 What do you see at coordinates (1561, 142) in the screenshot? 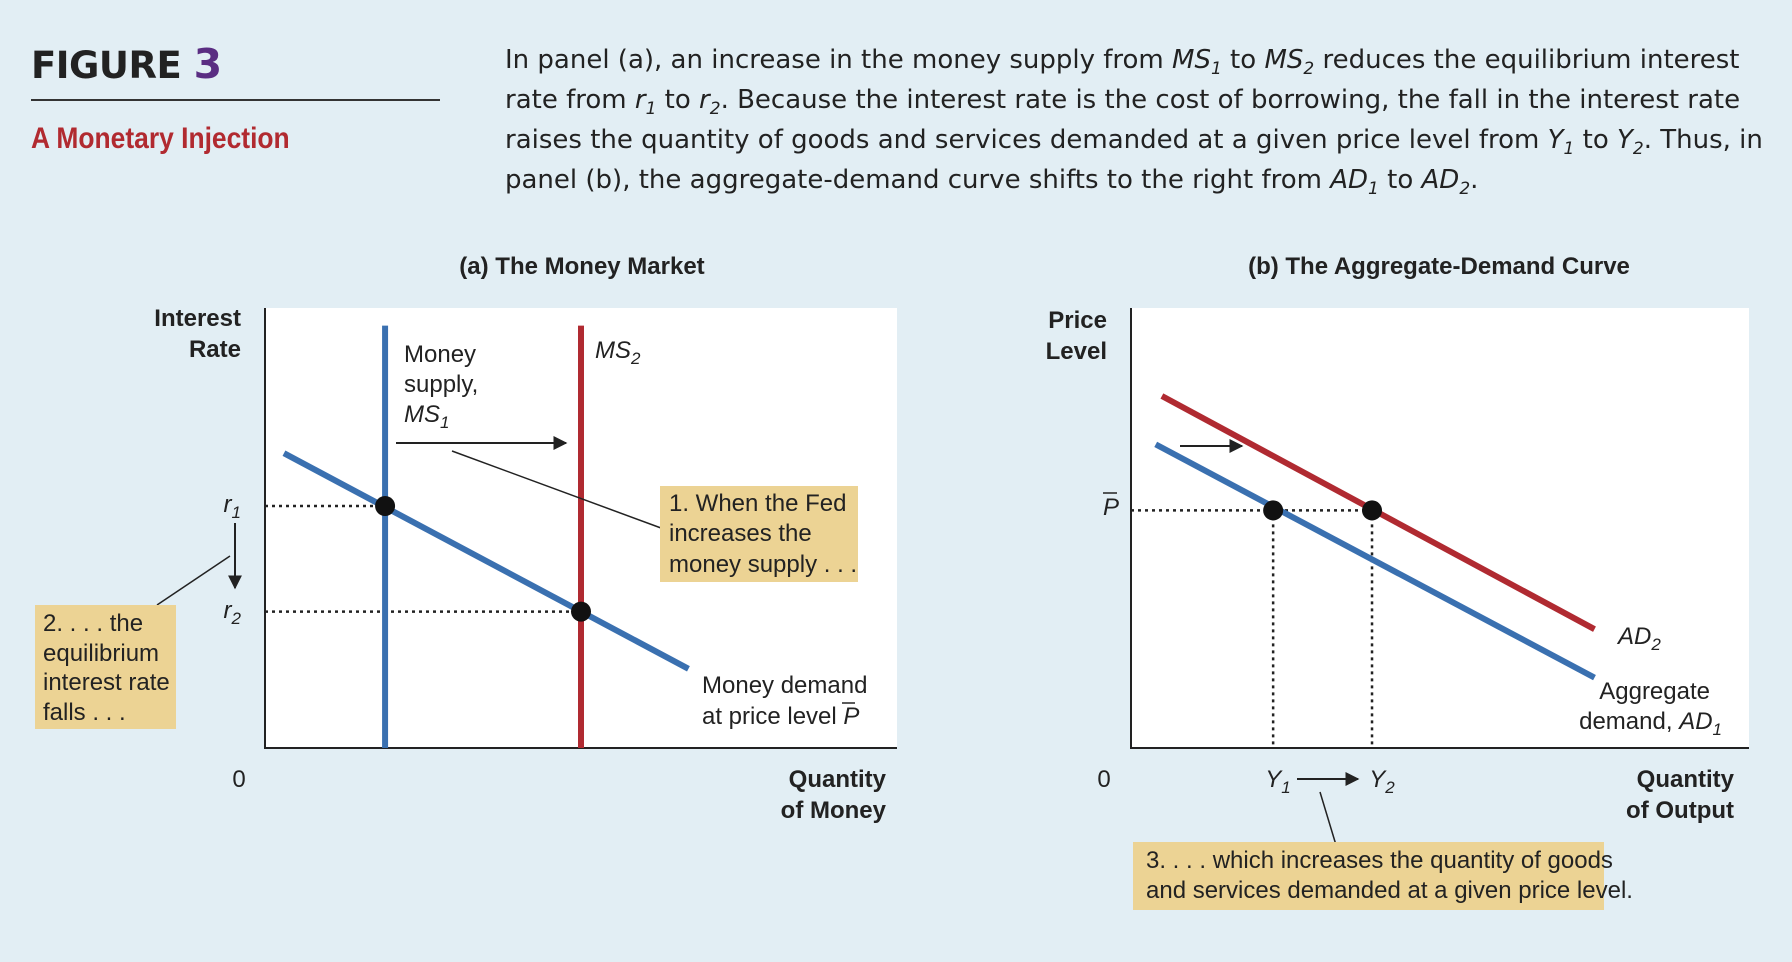
I see `caption-y1: Y1` at bounding box center [1561, 142].